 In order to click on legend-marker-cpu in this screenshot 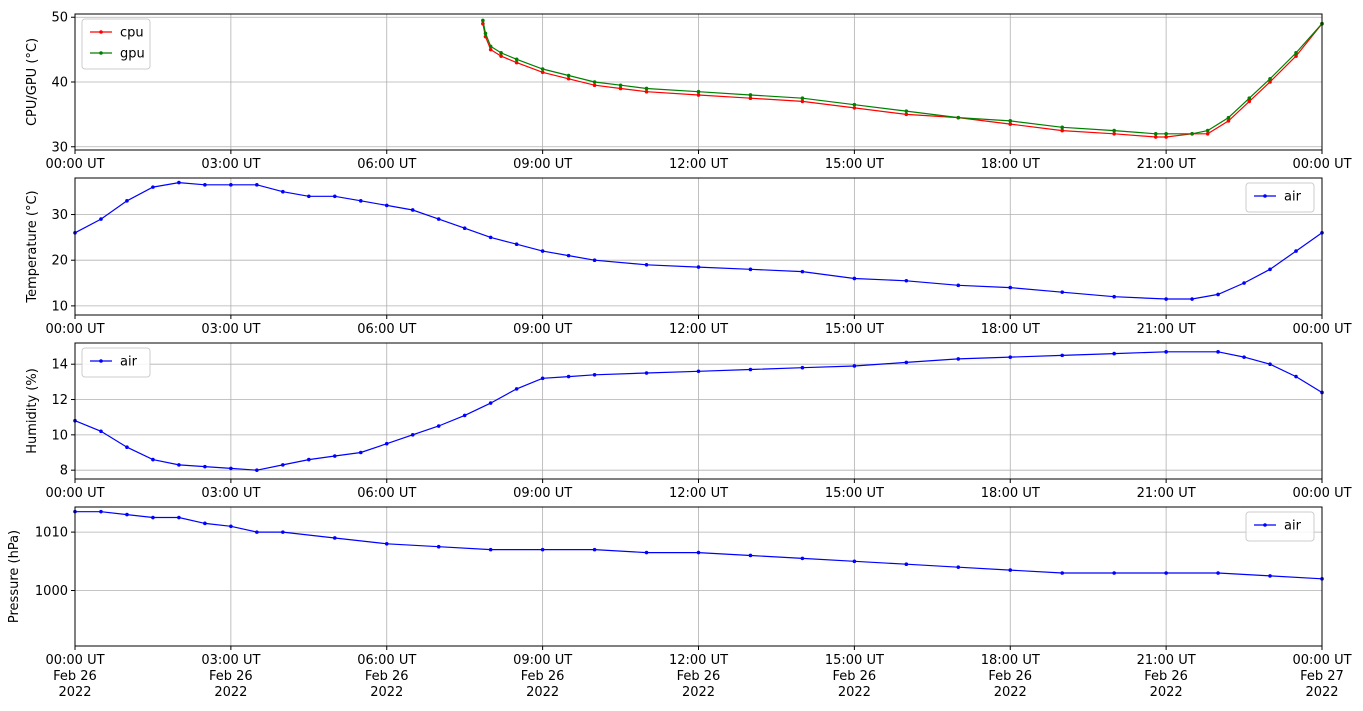, I will do `click(101, 32)`.